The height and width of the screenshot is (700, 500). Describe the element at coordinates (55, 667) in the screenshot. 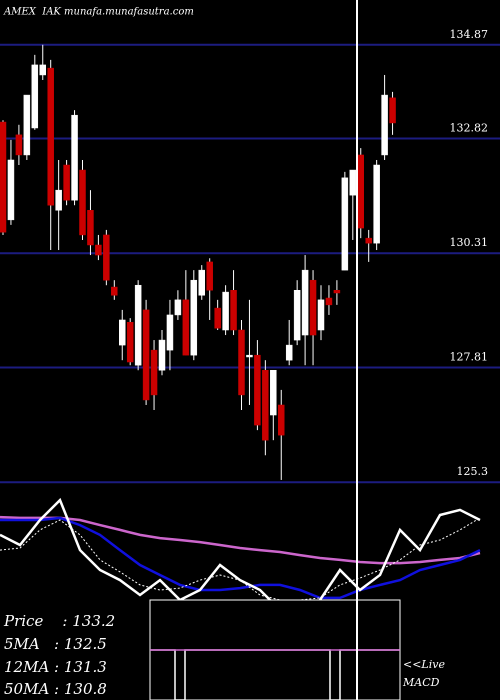

I see `ma12-info: 12MA : 131.3` at that location.